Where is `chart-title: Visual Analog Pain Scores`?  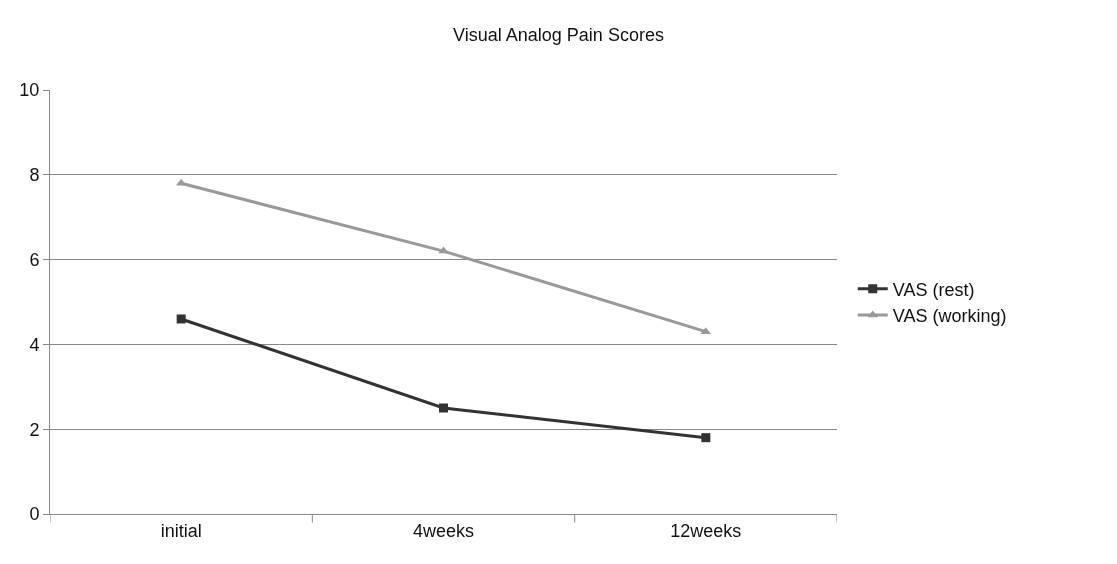
chart-title: Visual Analog Pain Scores is located at coordinates (558, 34).